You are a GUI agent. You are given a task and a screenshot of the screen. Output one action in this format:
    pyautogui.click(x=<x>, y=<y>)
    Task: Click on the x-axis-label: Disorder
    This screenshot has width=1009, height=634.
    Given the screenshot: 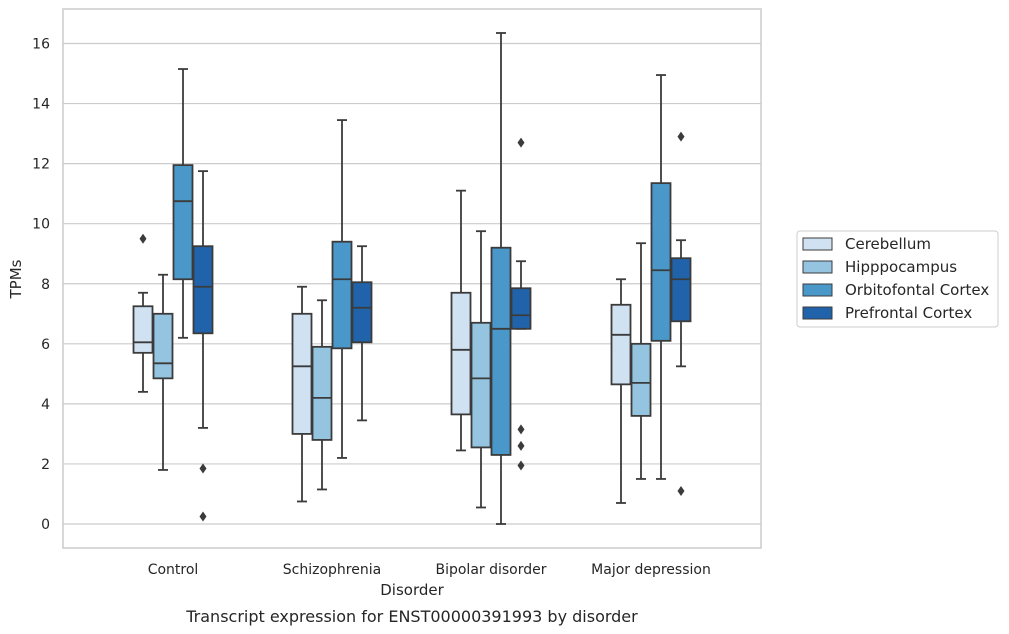 What is the action you would take?
    pyautogui.click(x=412, y=590)
    